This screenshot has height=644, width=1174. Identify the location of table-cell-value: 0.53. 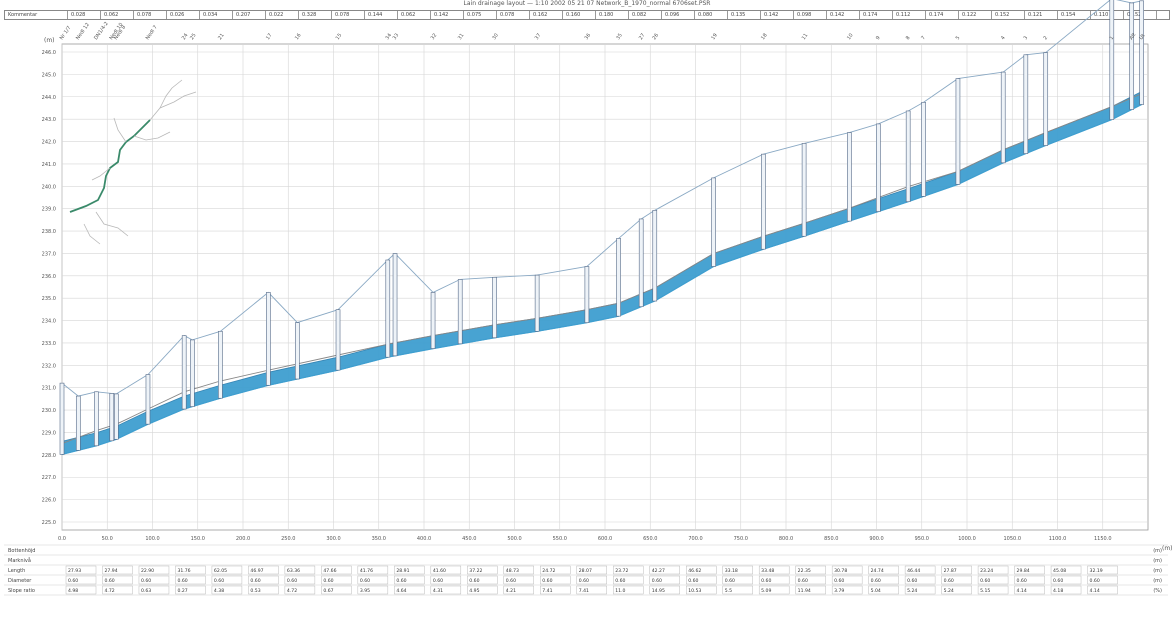
(255, 591).